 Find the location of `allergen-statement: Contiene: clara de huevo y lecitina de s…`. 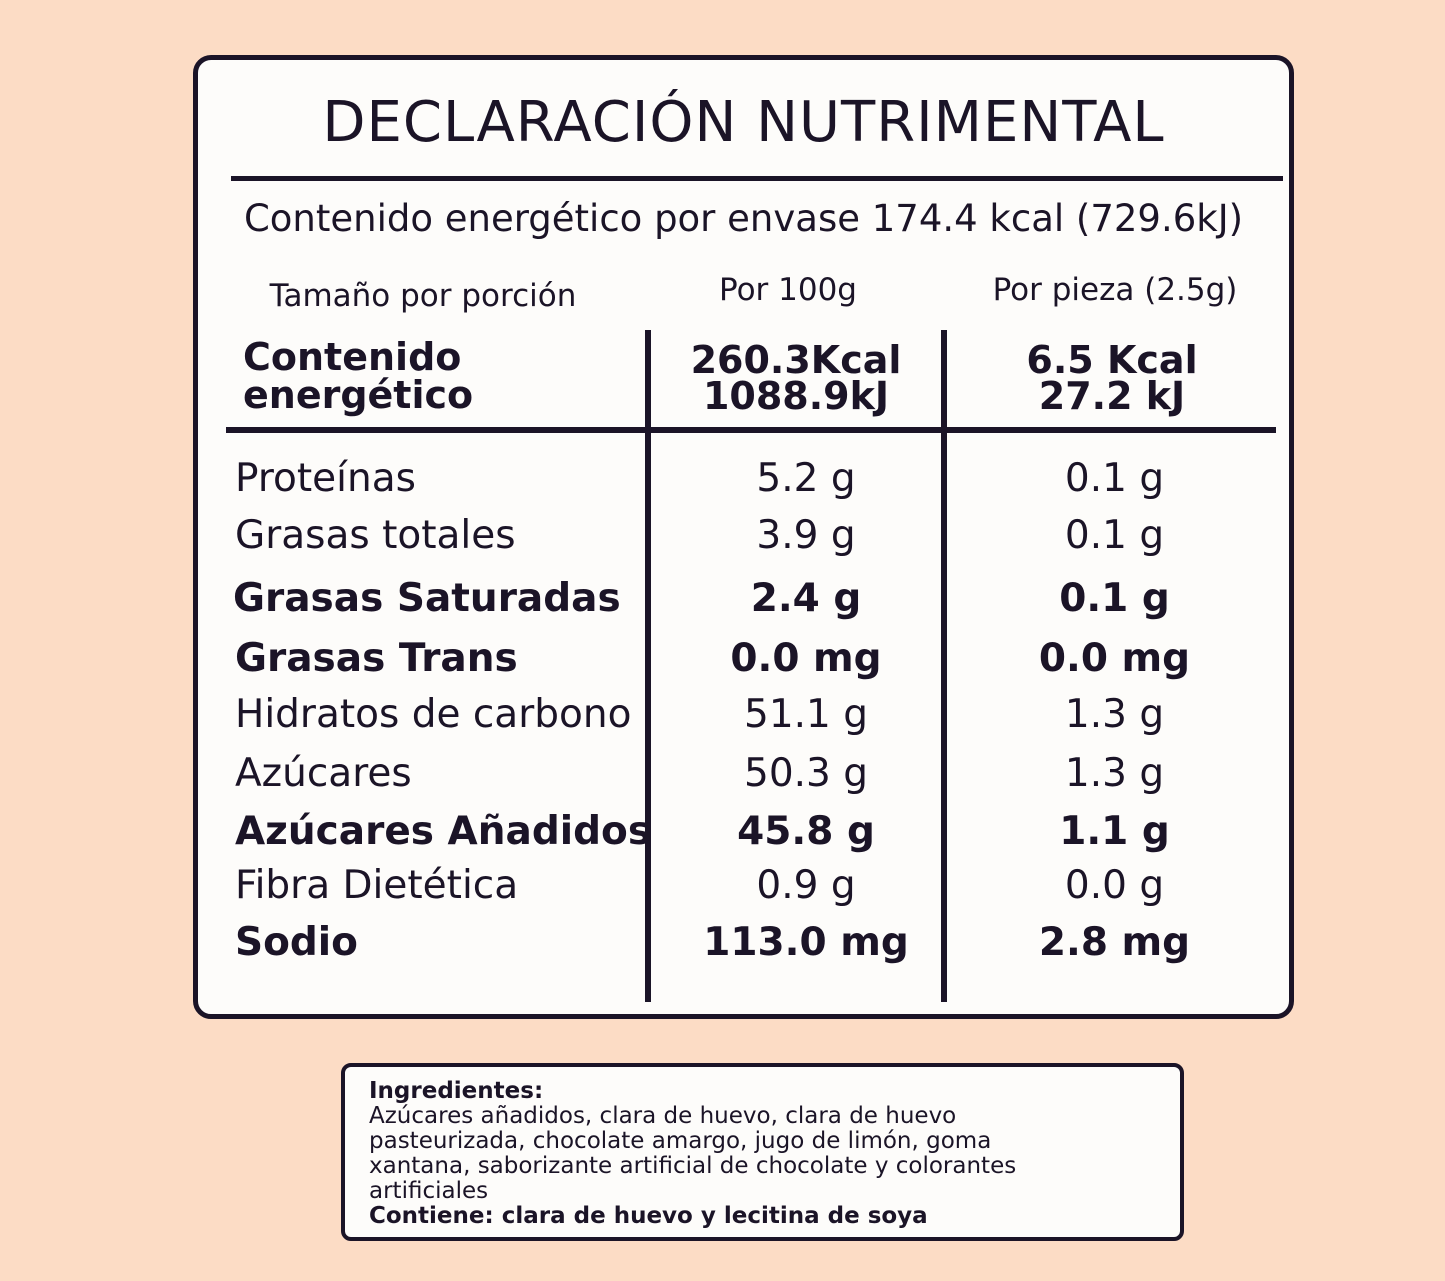

allergen-statement: Contiene: clara de huevo y lecitina de s… is located at coordinates (648, 1216).